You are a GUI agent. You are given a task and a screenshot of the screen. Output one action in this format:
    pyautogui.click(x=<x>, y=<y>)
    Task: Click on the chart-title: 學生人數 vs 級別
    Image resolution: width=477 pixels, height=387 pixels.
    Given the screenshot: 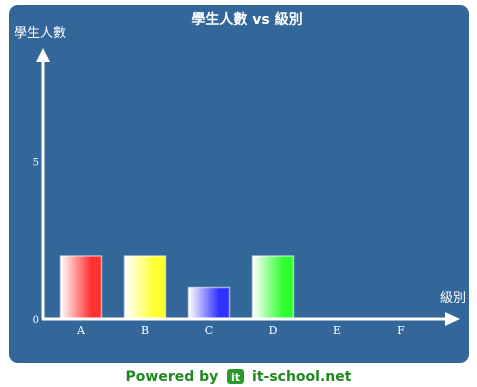 What is the action you would take?
    pyautogui.click(x=246, y=19)
    